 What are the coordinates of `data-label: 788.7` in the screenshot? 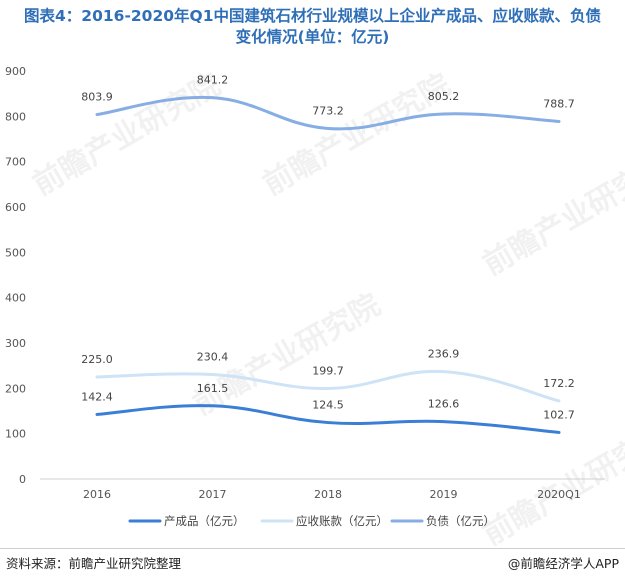 It's located at (559, 103).